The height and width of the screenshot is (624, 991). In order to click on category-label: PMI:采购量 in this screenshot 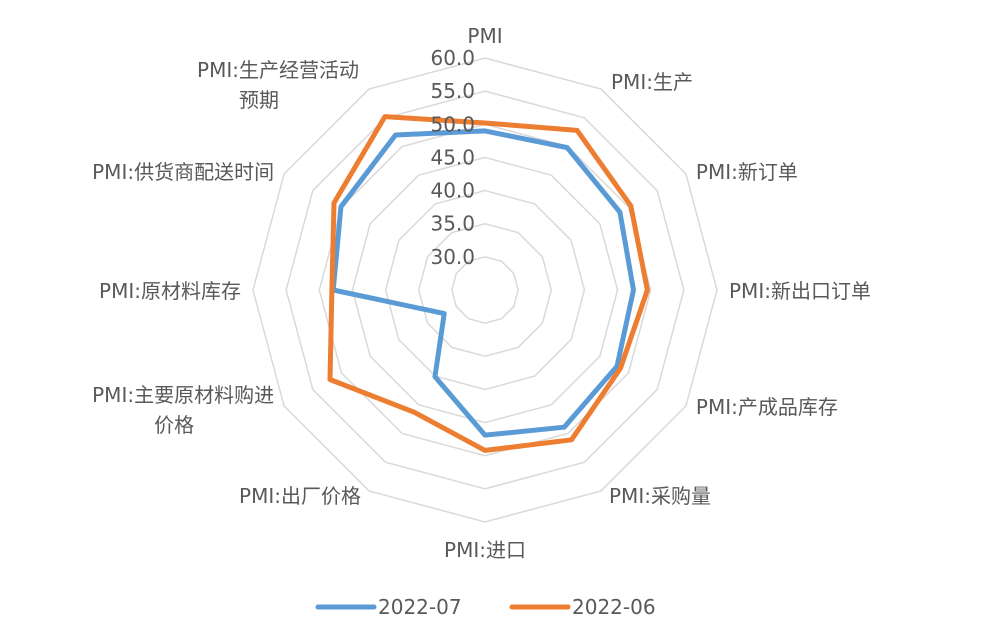, I will do `click(660, 496)`.